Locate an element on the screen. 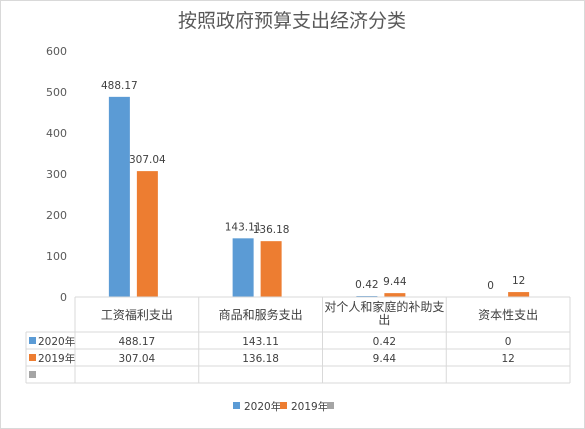 This screenshot has width=585, height=429. table-cell: 0 is located at coordinates (508, 342).